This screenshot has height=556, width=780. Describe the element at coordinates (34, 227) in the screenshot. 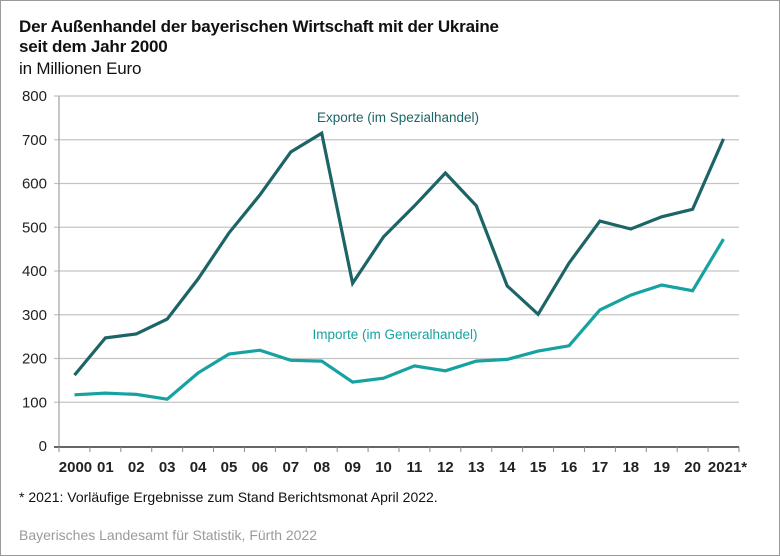

I see `y-tick-label-500: 500` at that location.